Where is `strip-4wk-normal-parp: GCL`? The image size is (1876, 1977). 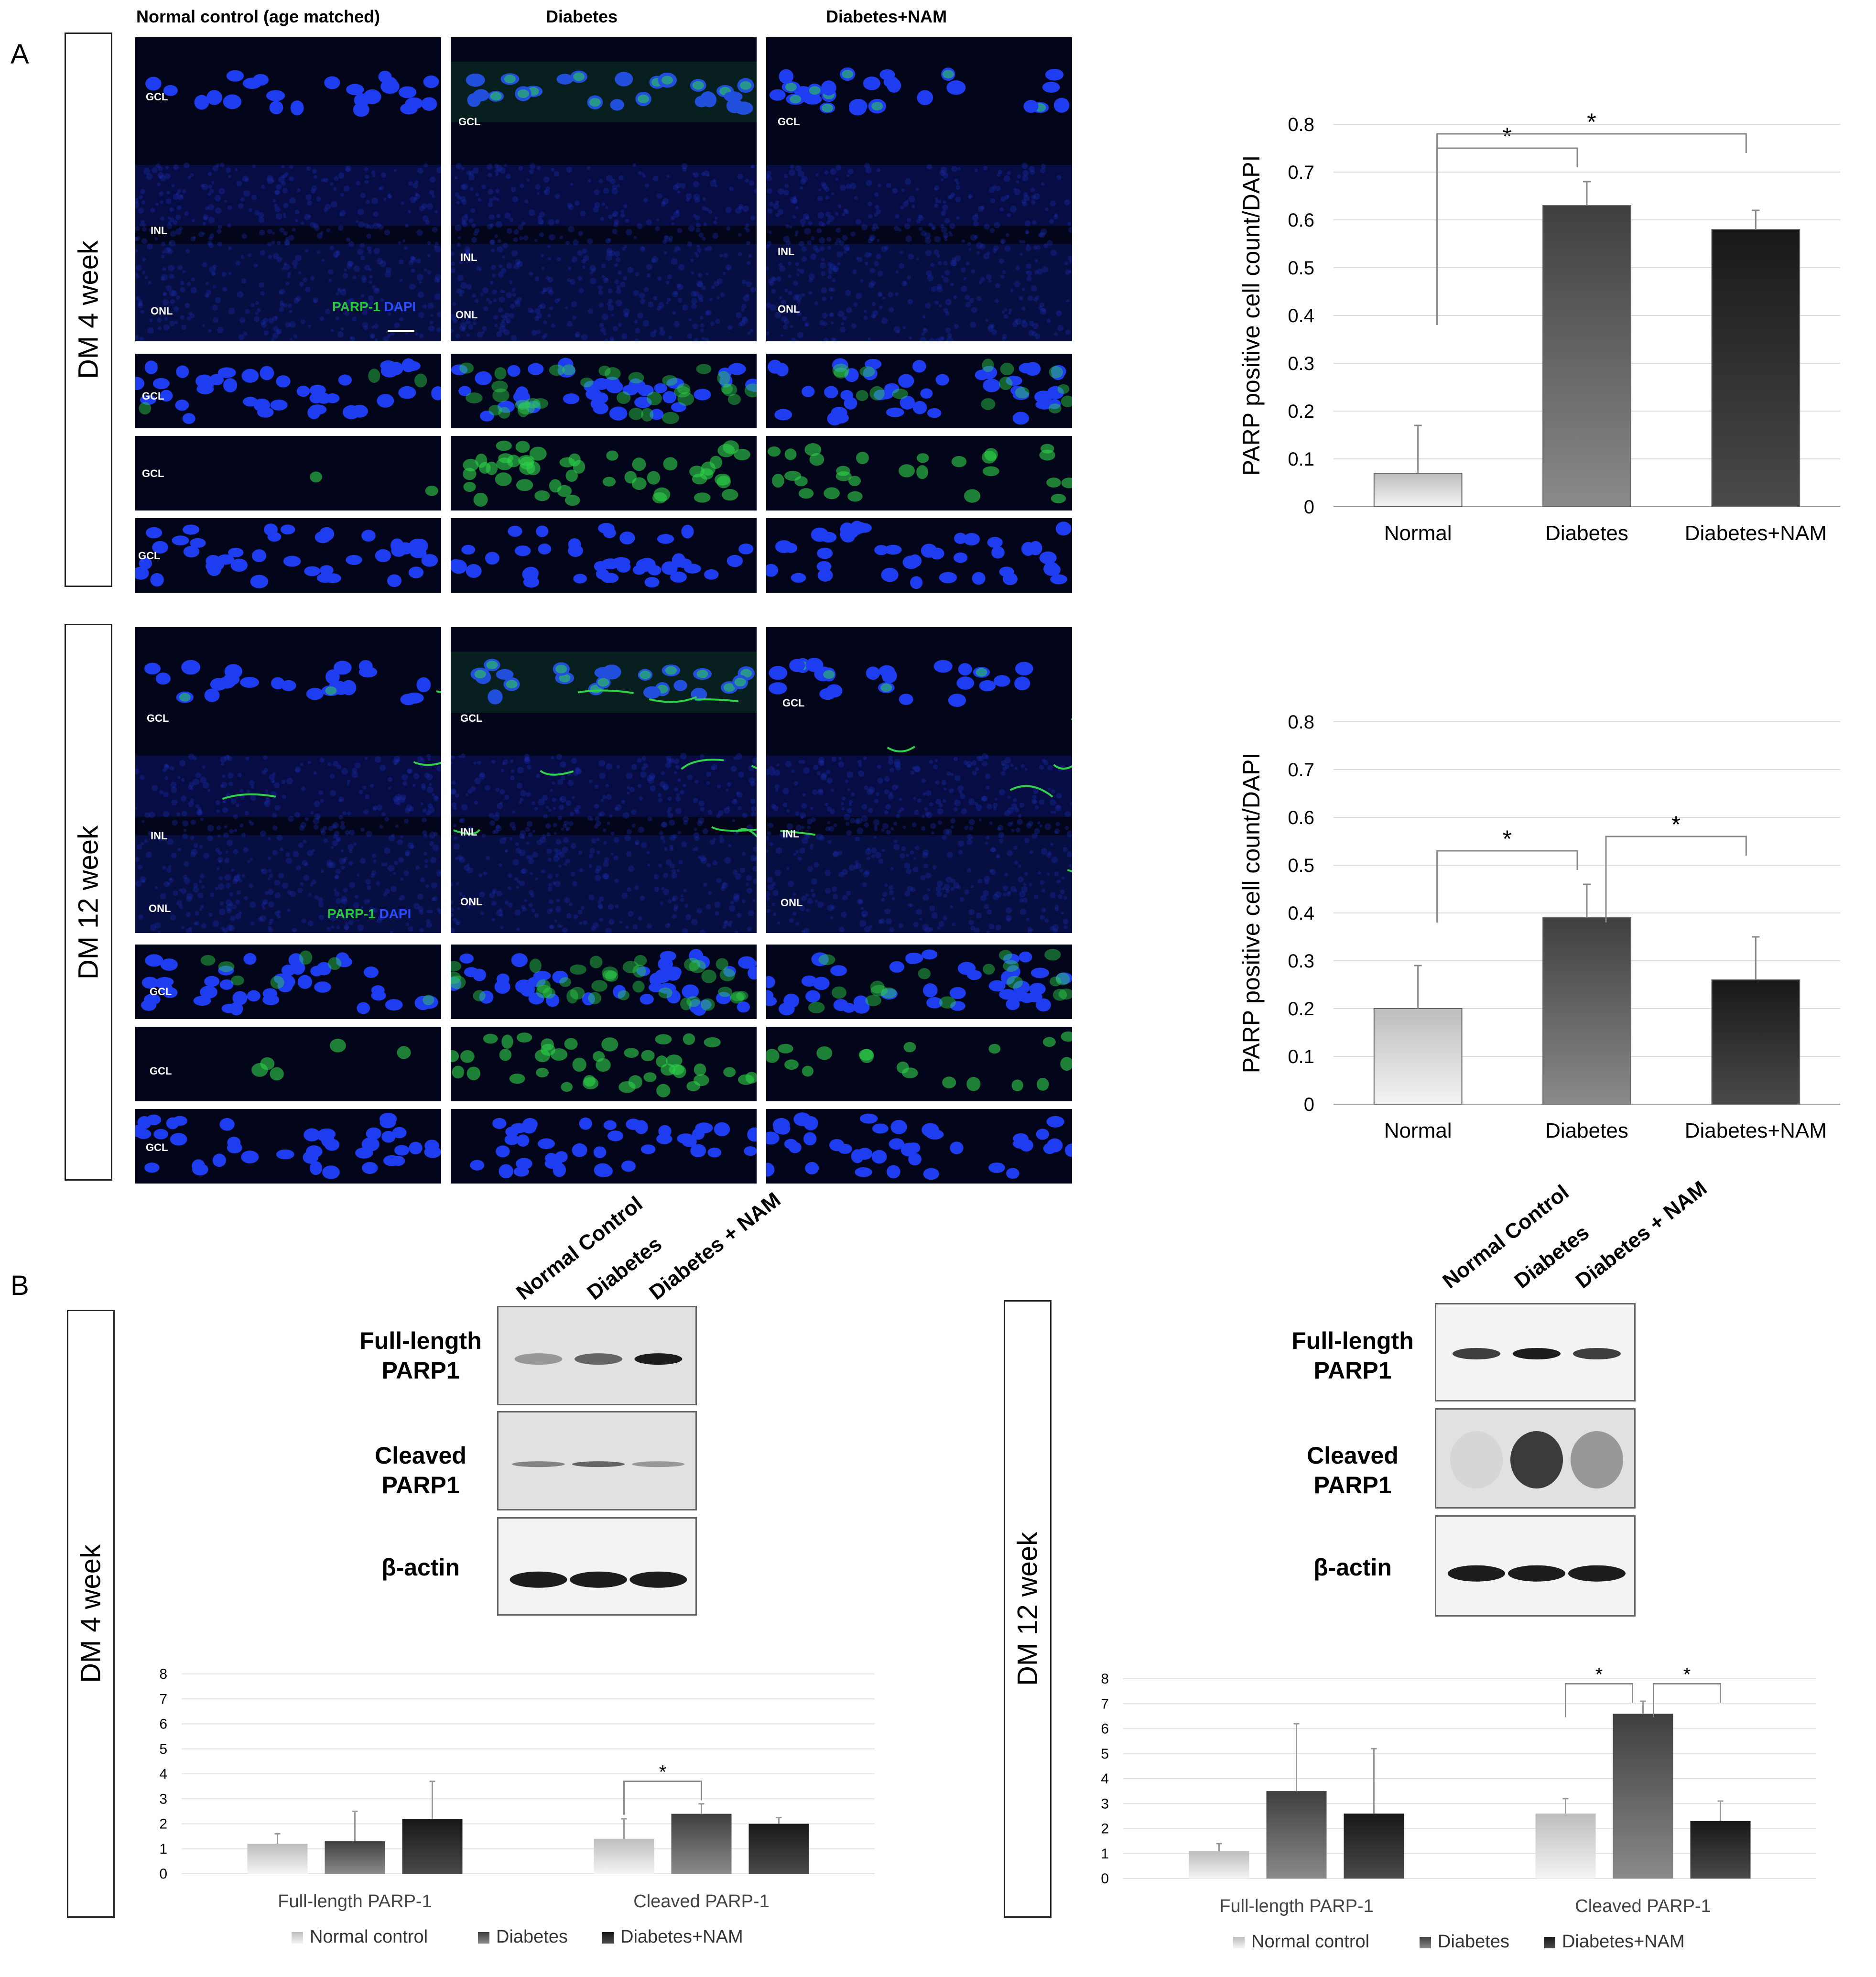
strip-4wk-normal-parp: GCL is located at coordinates (288, 474).